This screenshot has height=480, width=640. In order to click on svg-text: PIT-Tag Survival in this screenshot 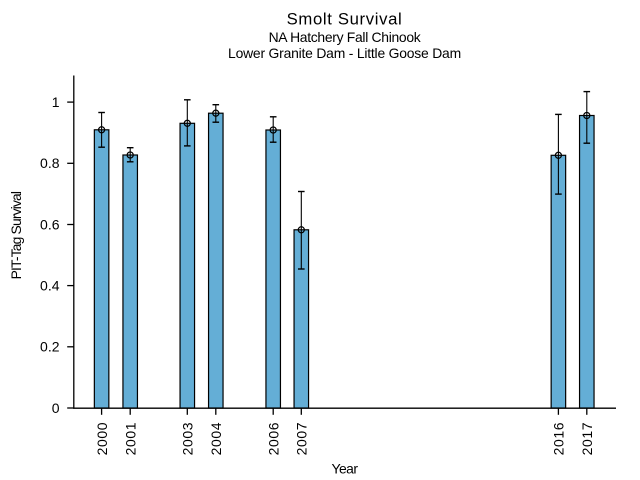, I will do `click(16, 235)`.